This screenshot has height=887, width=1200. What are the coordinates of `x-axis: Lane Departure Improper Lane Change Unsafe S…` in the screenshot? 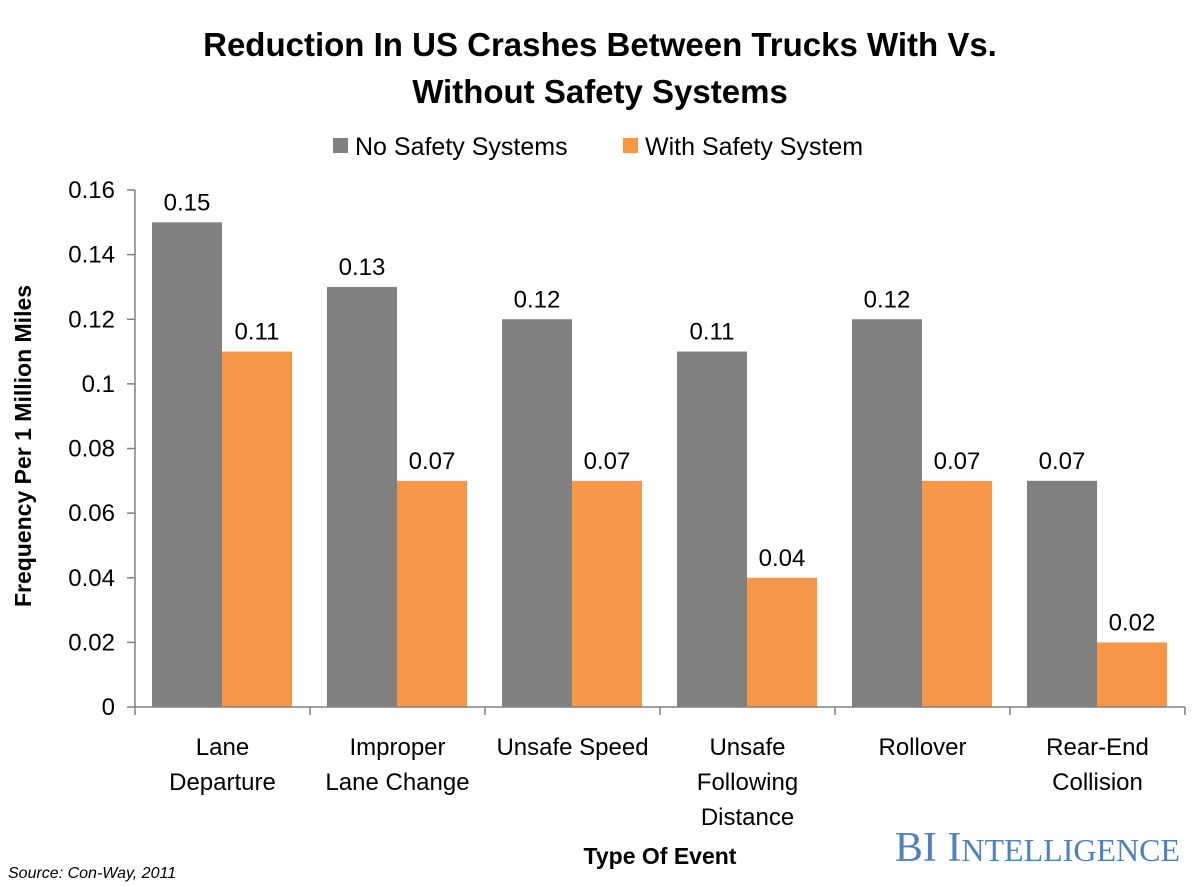 It's located at (660, 768).